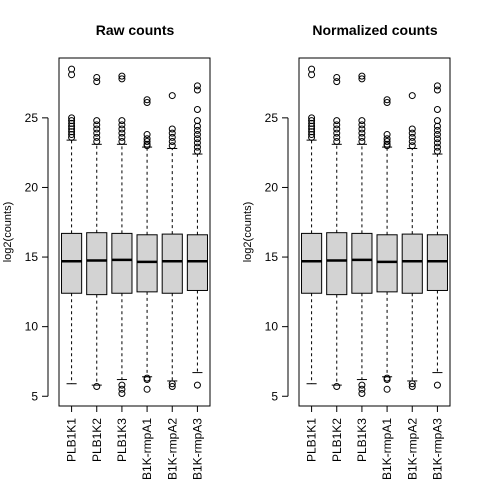 The height and width of the screenshot is (480, 480). I want to click on normalized-x-tick-label: PLB1K3, so click(362, 440).